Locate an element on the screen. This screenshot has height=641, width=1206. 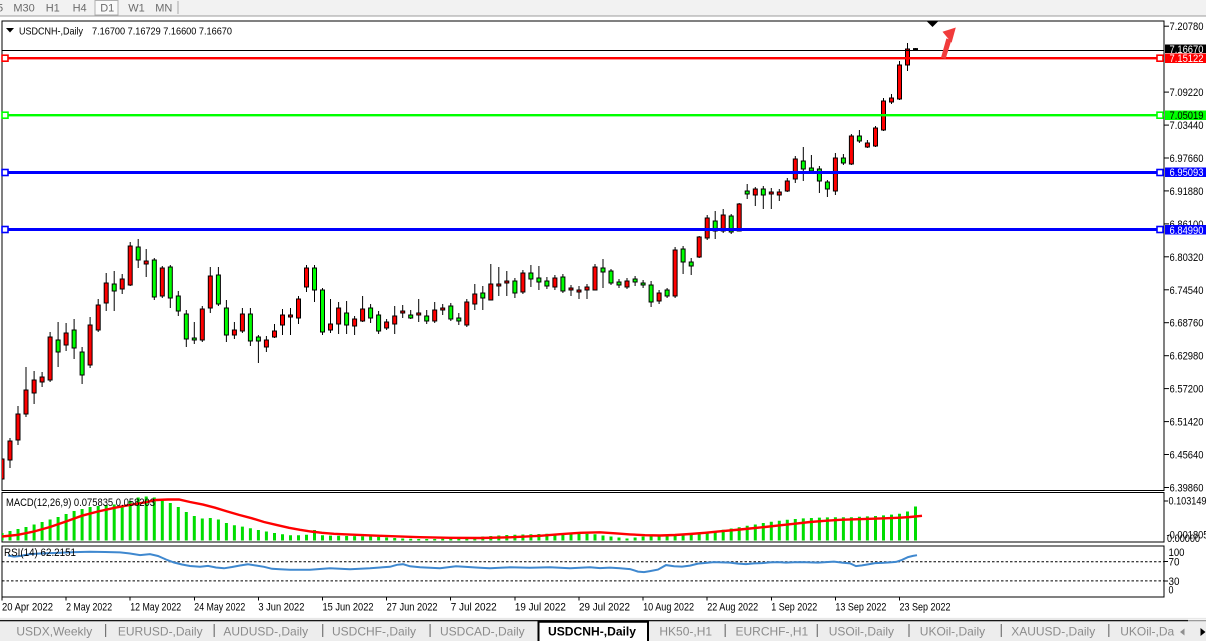
svg-text: 6.45640 is located at coordinates (1187, 456).